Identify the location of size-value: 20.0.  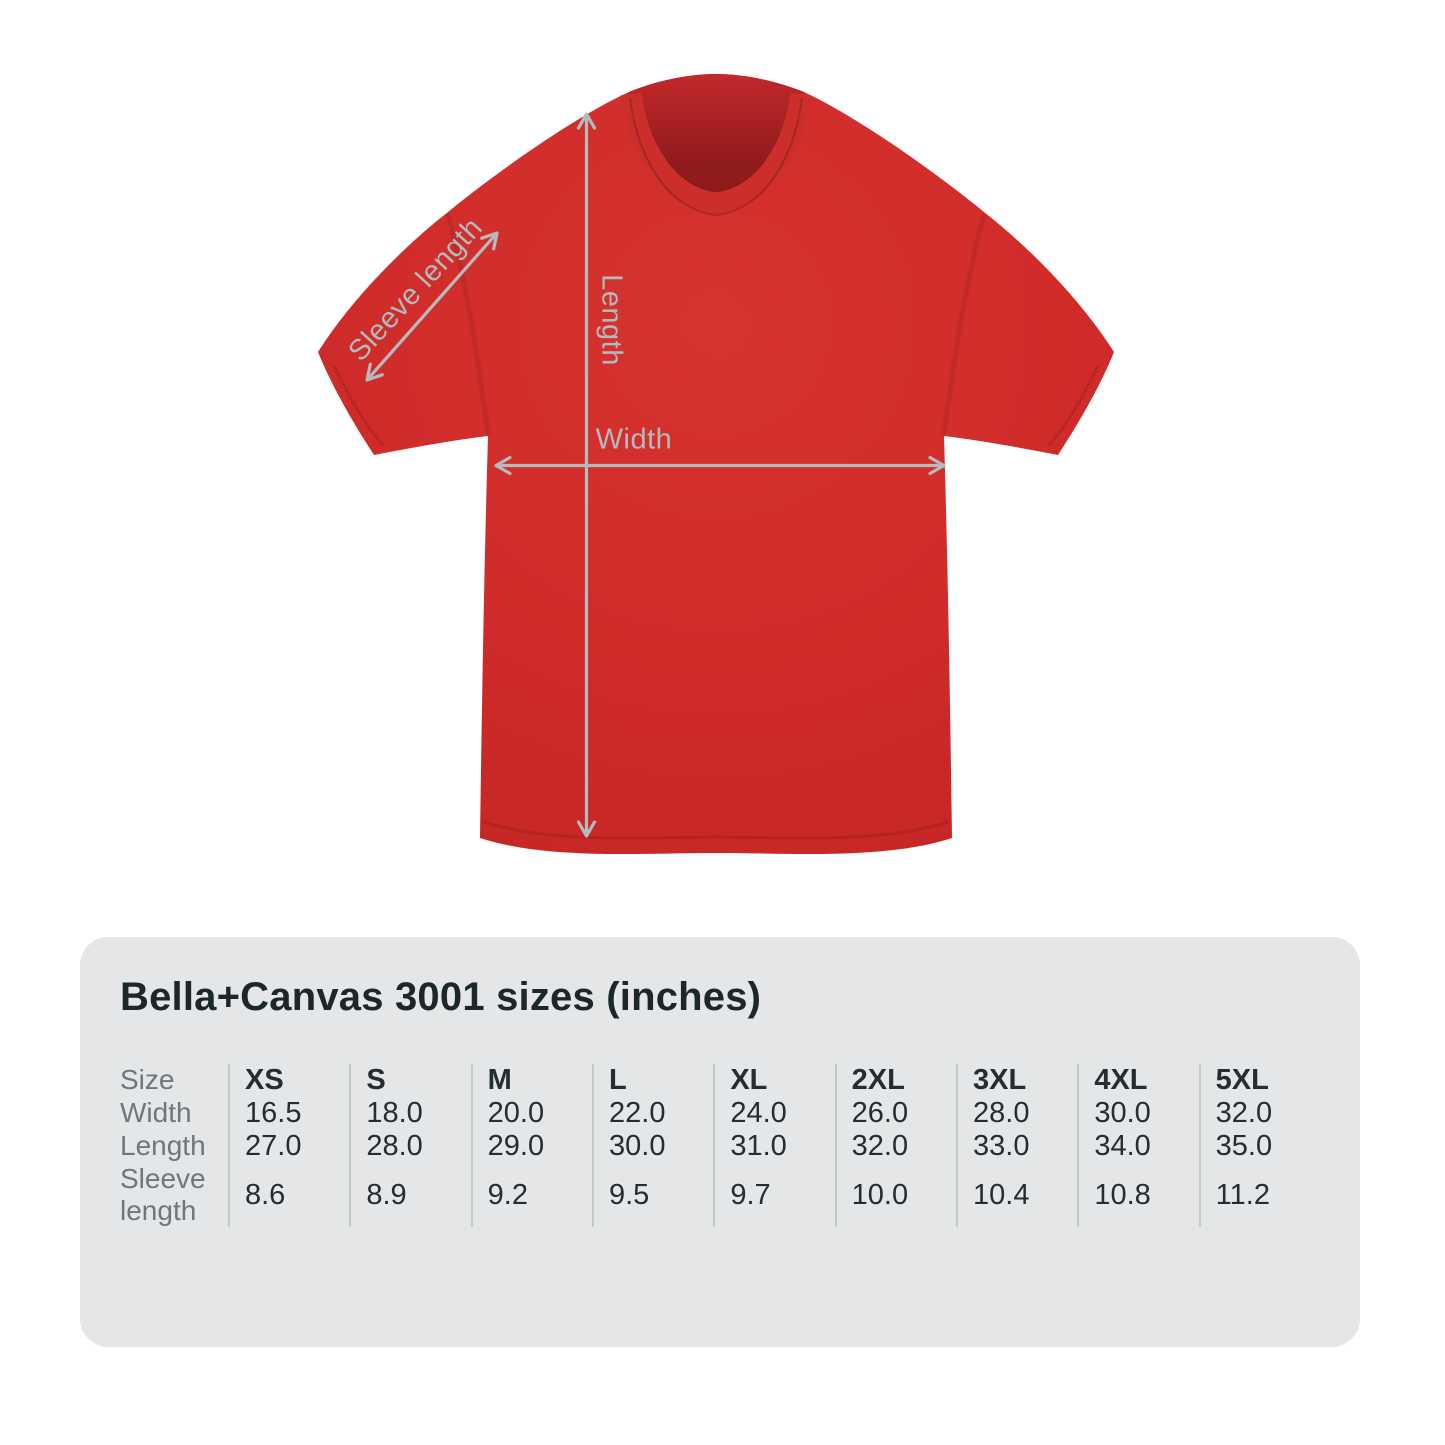
(531, 1113).